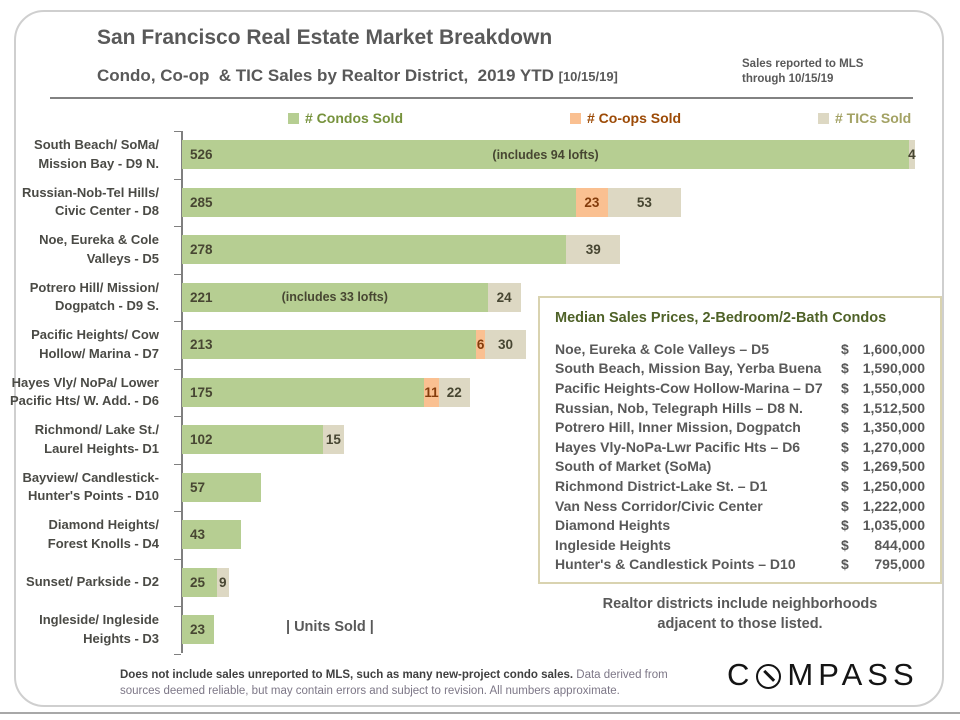  What do you see at coordinates (106, 306) in the screenshot?
I see `category-label-line: Dogpatch - D9 S.` at bounding box center [106, 306].